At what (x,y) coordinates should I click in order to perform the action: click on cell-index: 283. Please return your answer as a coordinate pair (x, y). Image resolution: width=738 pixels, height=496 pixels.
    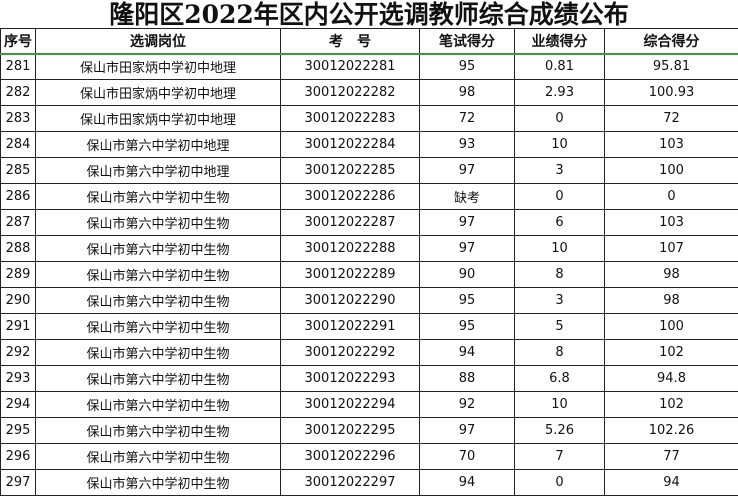
    Looking at the image, I should click on (18, 118).